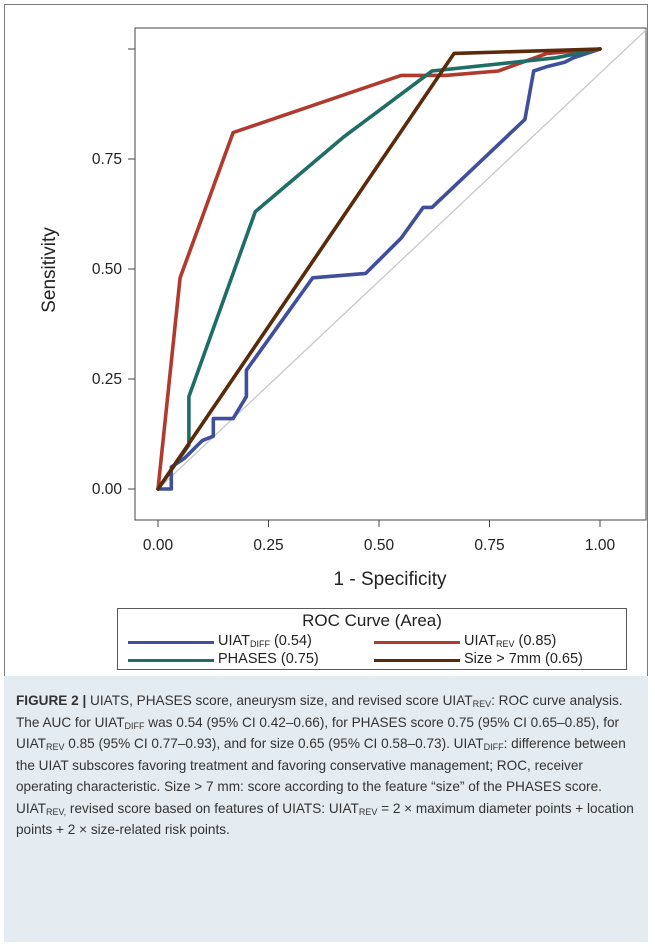  I want to click on y-tick-label: 0.50, so click(107, 269).